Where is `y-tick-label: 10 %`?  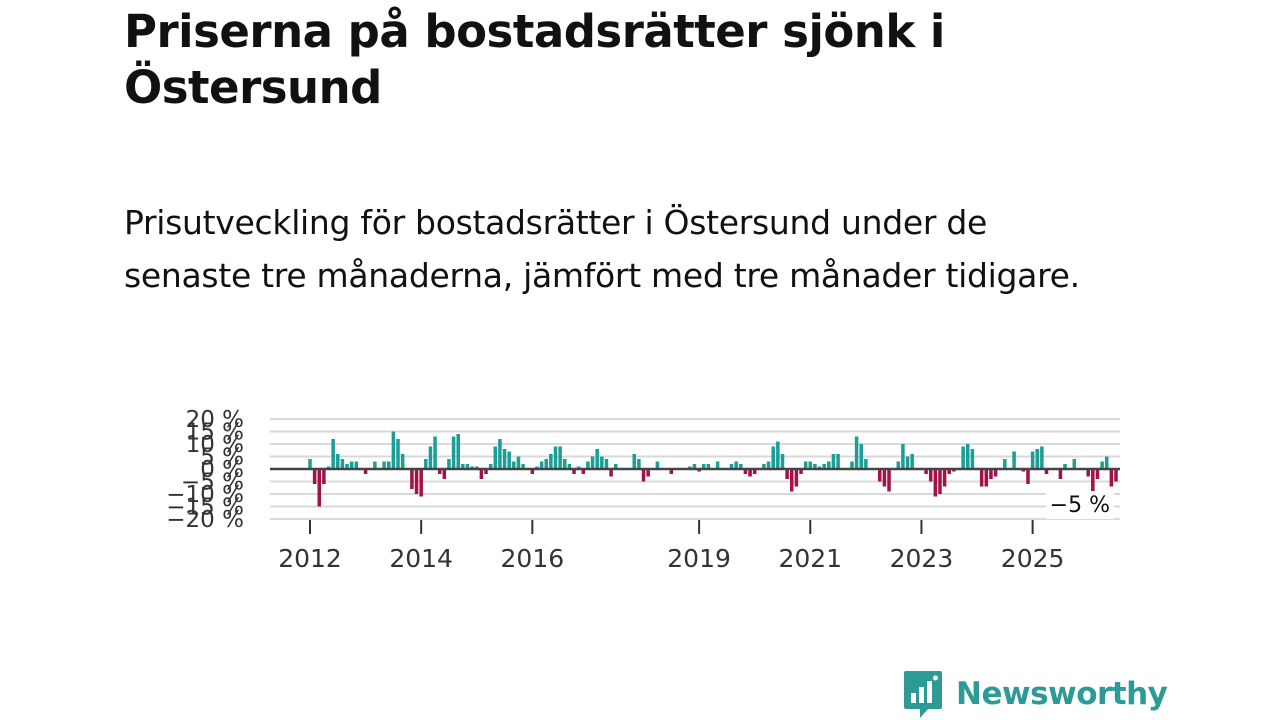 y-tick-label: 10 % is located at coordinates (215, 445).